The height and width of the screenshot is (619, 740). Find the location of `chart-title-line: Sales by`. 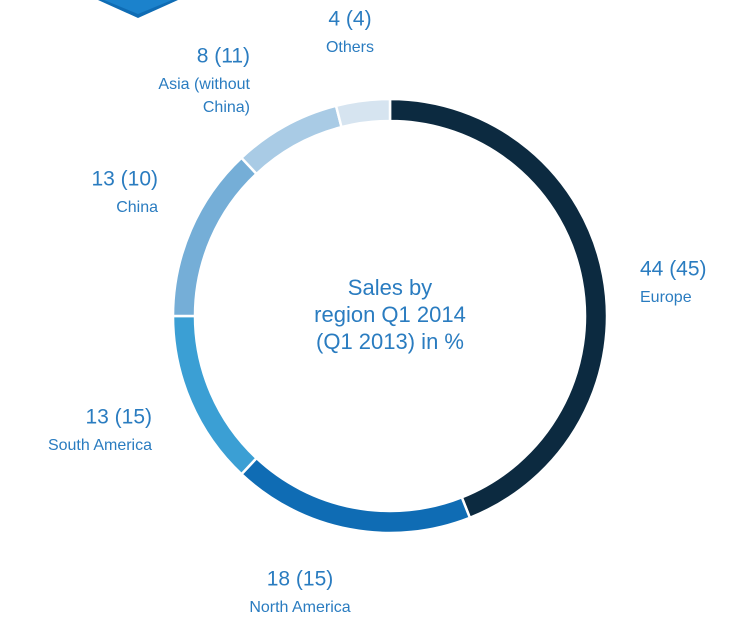

chart-title-line: Sales by is located at coordinates (390, 287).